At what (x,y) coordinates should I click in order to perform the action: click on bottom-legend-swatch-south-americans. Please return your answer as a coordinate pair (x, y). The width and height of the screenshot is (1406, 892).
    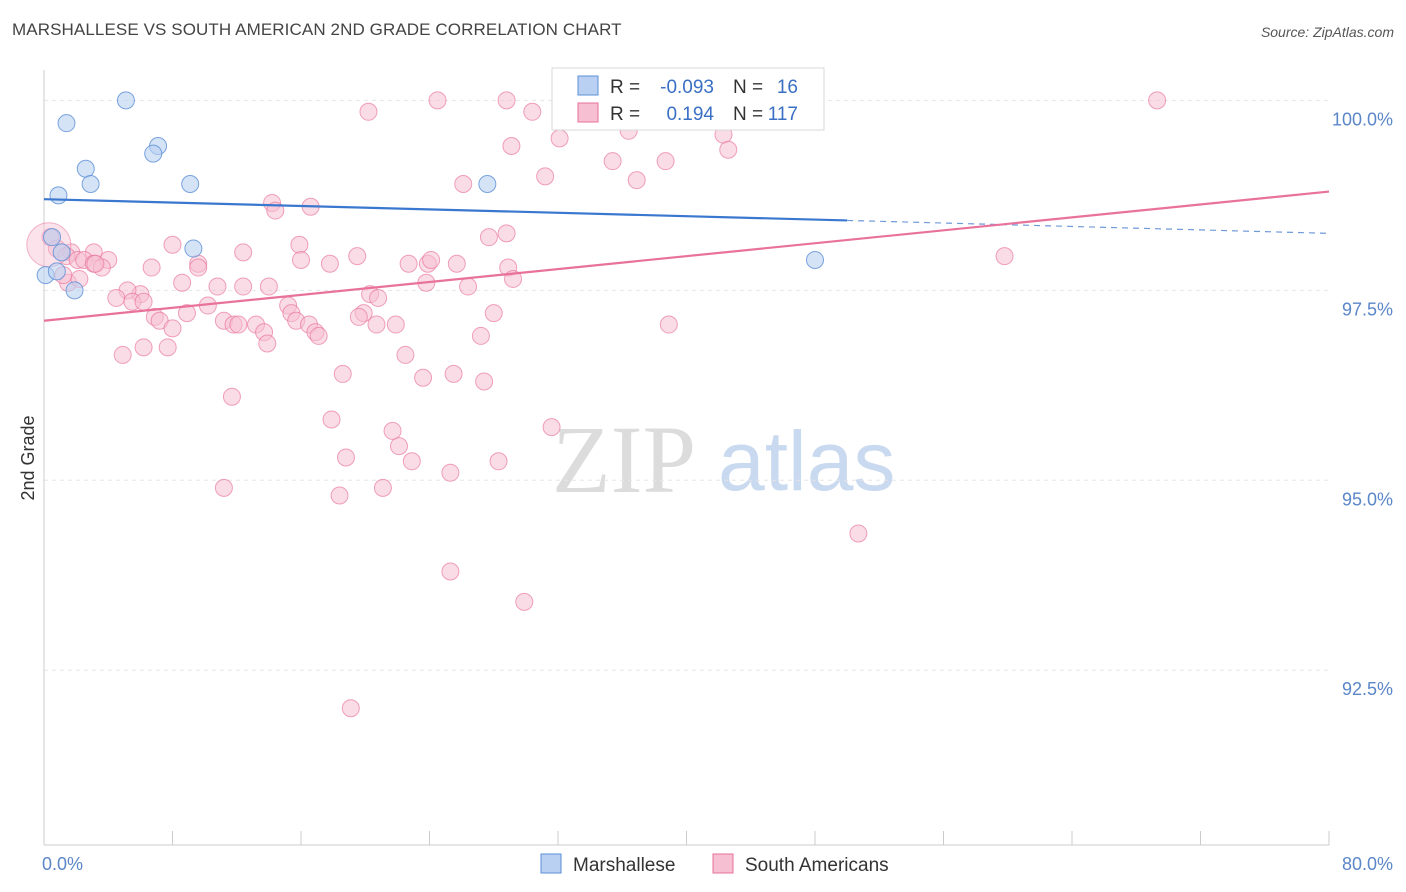
    Looking at the image, I should click on (723, 863).